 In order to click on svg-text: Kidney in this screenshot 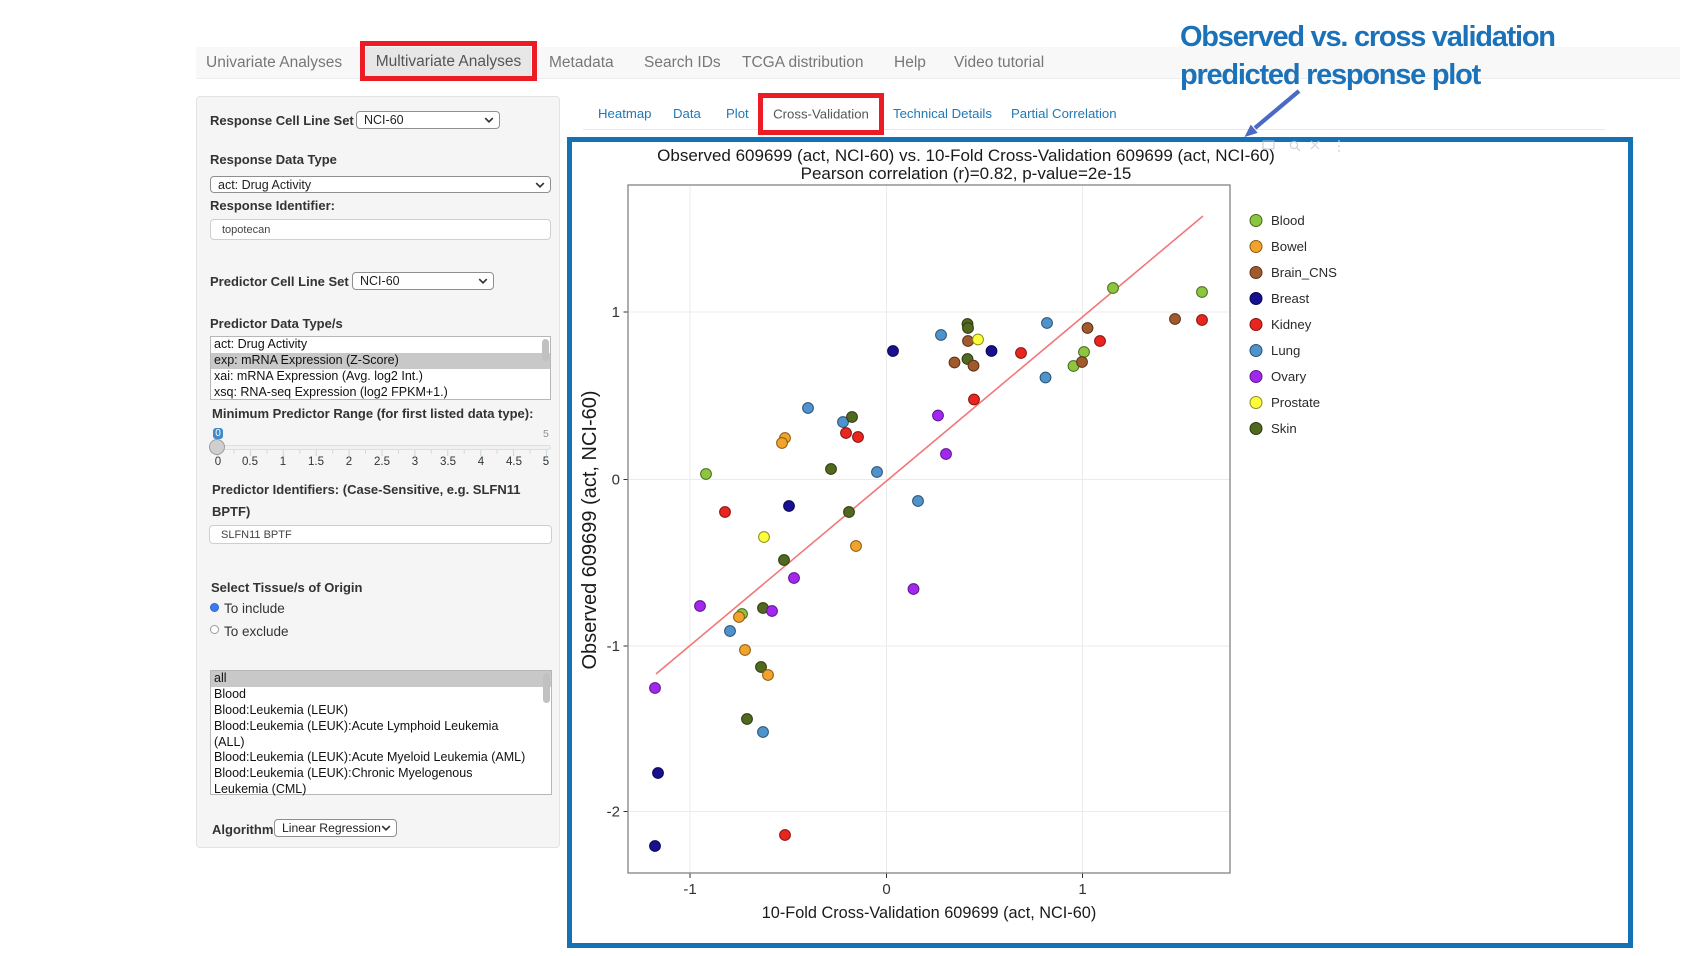, I will do `click(1291, 324)`.